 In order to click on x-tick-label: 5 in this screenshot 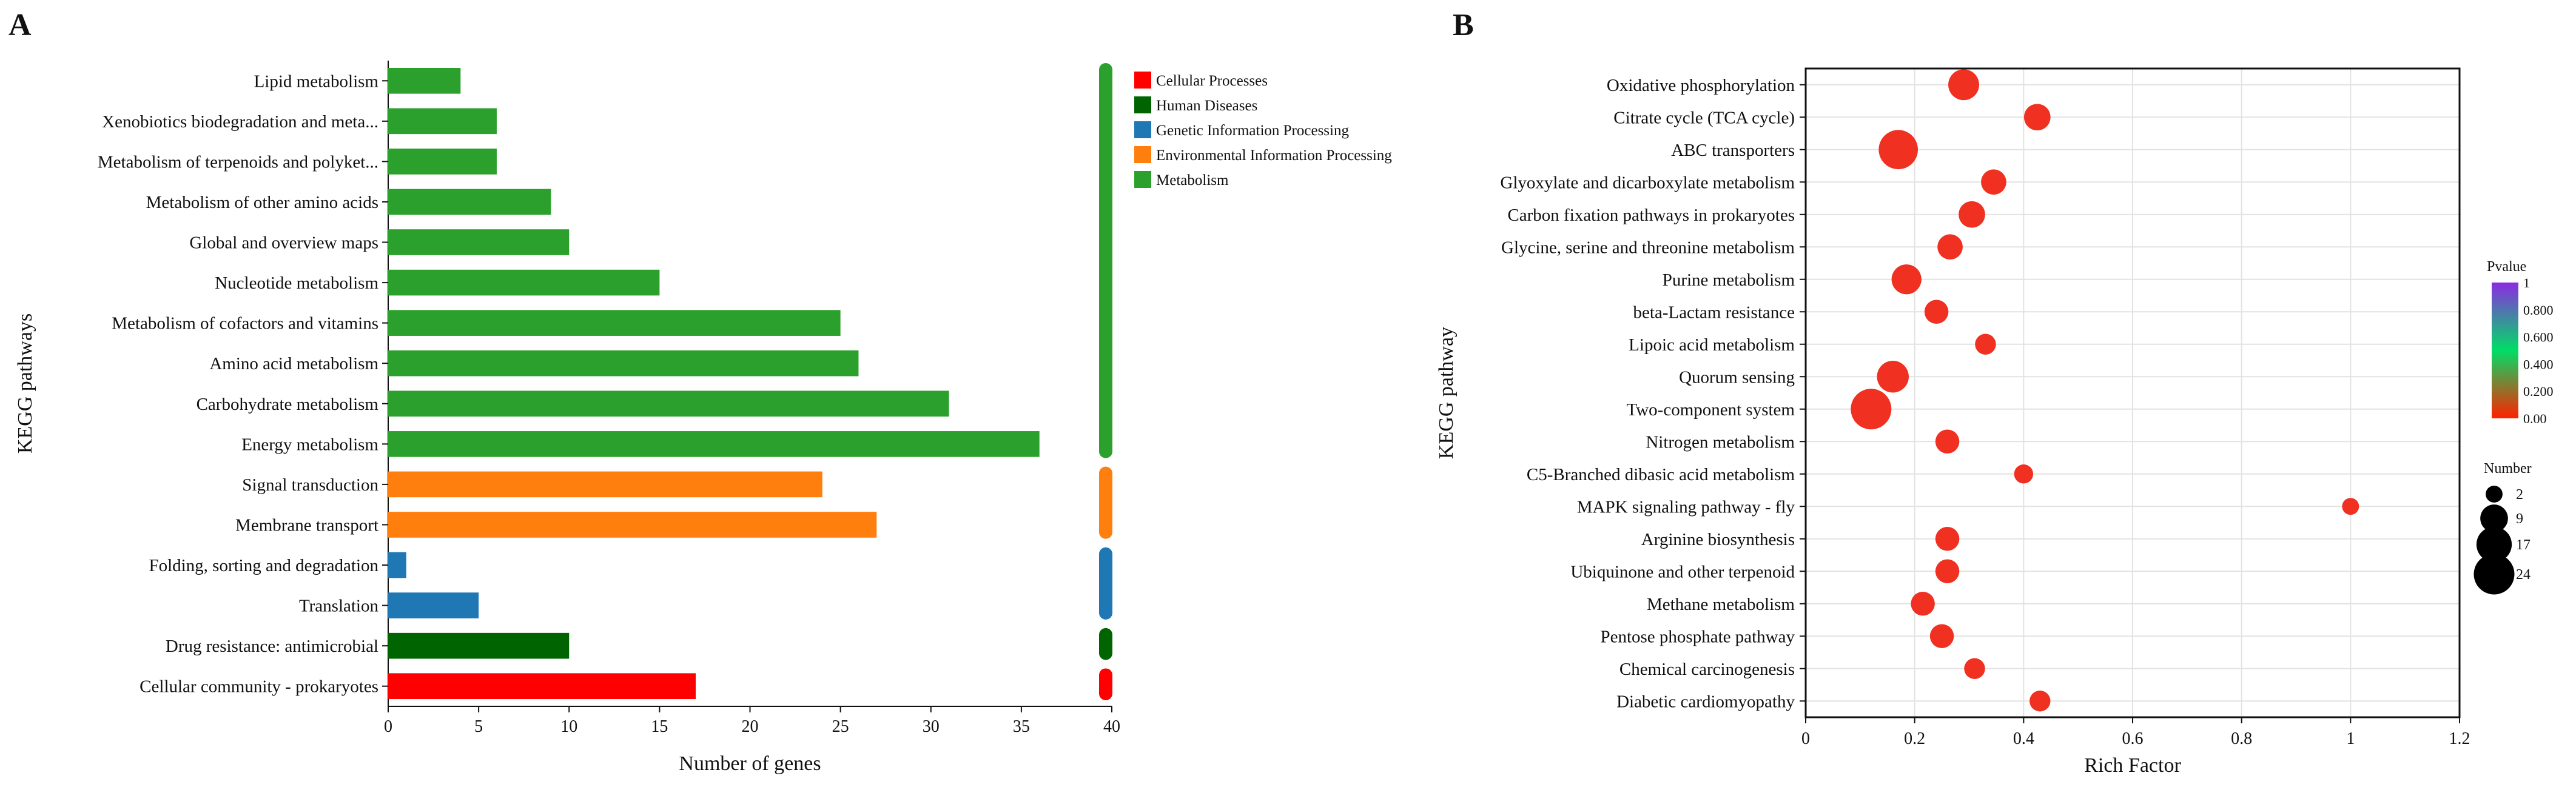, I will do `click(478, 726)`.